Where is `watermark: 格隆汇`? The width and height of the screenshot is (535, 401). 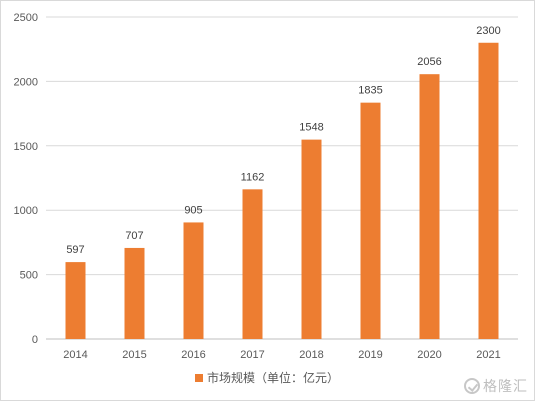
watermark: 格隆汇 is located at coordinates (496, 386).